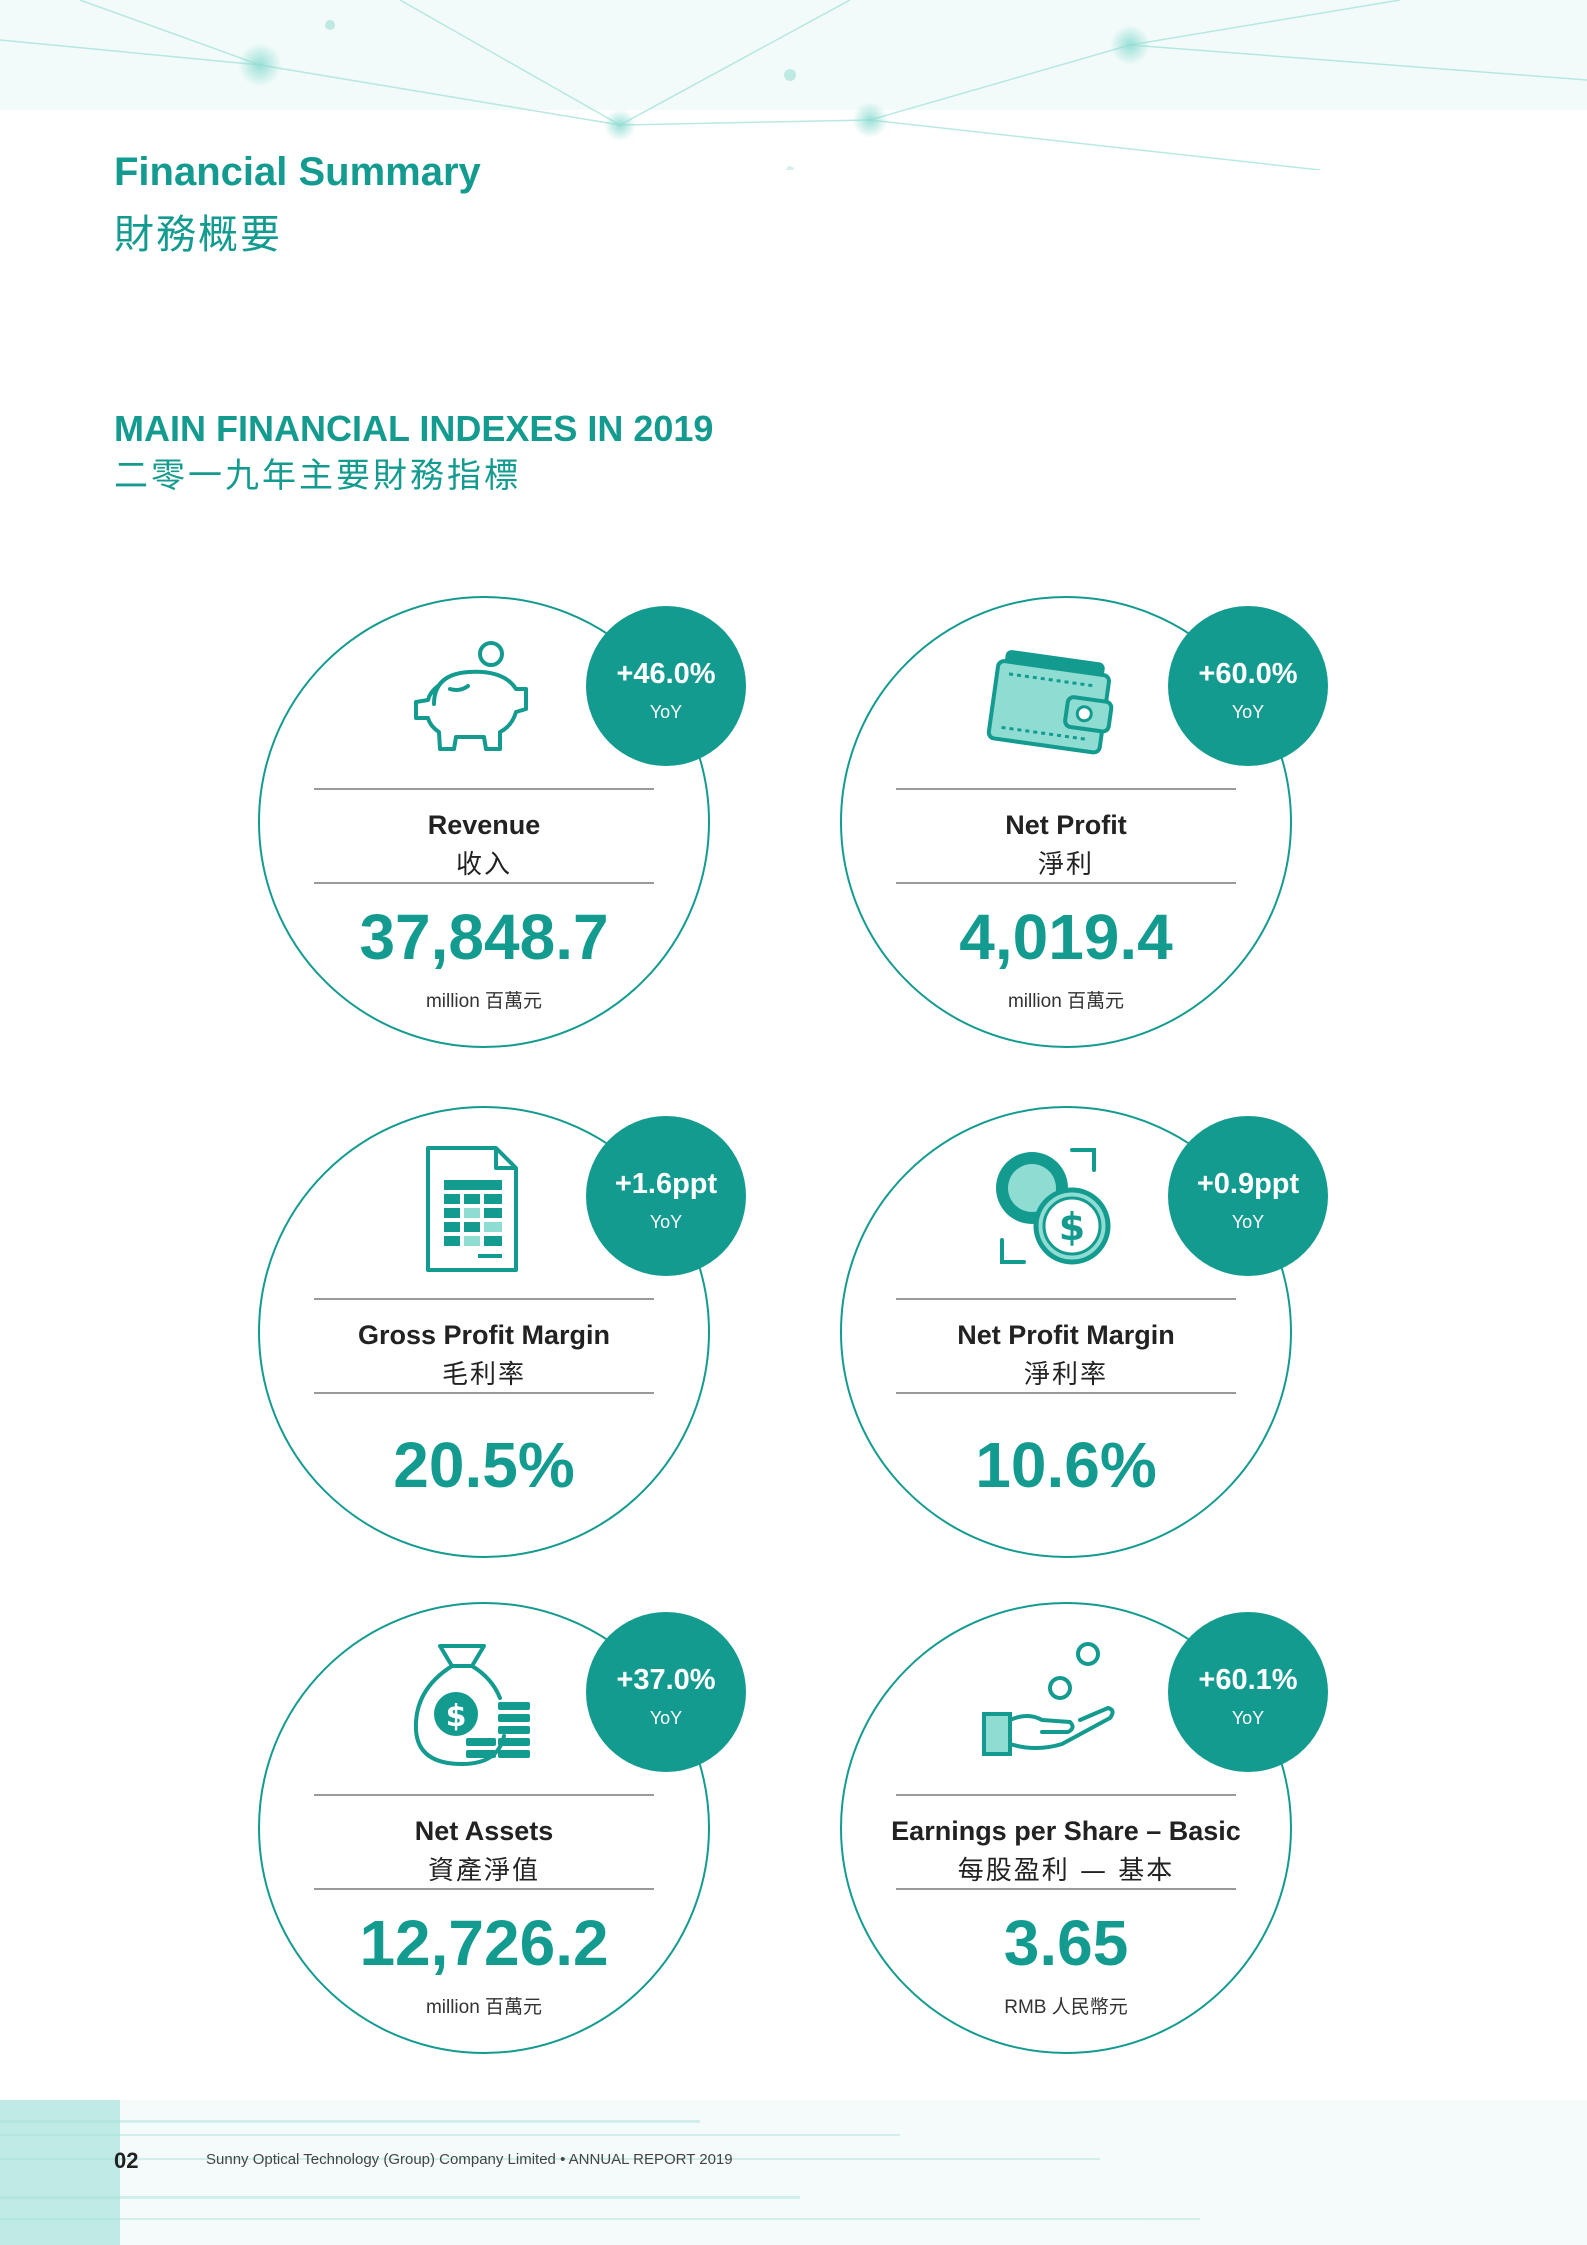 The image size is (1587, 2245). What do you see at coordinates (483, 1871) in the screenshot?
I see `metric-label-chinese: 資產淨值` at bounding box center [483, 1871].